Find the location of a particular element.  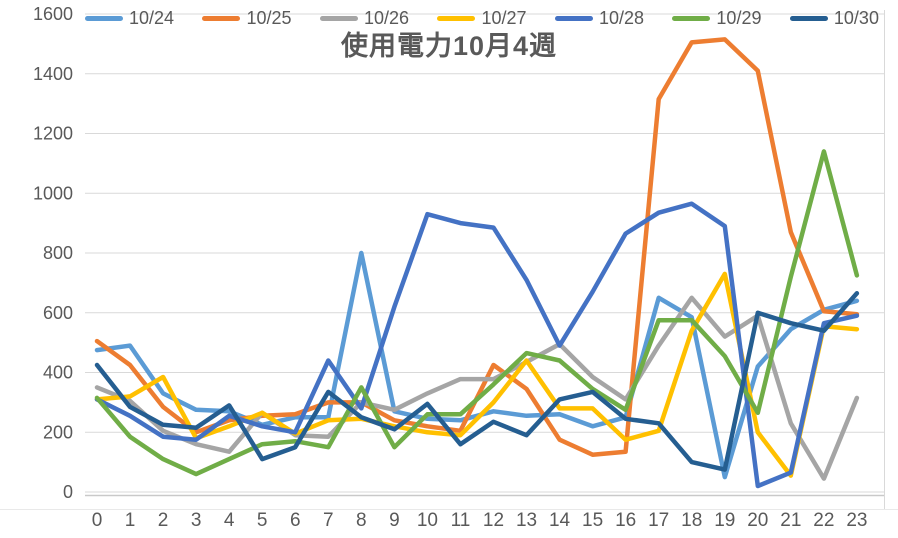

legend-label: 10/24 is located at coordinates (152, 18).